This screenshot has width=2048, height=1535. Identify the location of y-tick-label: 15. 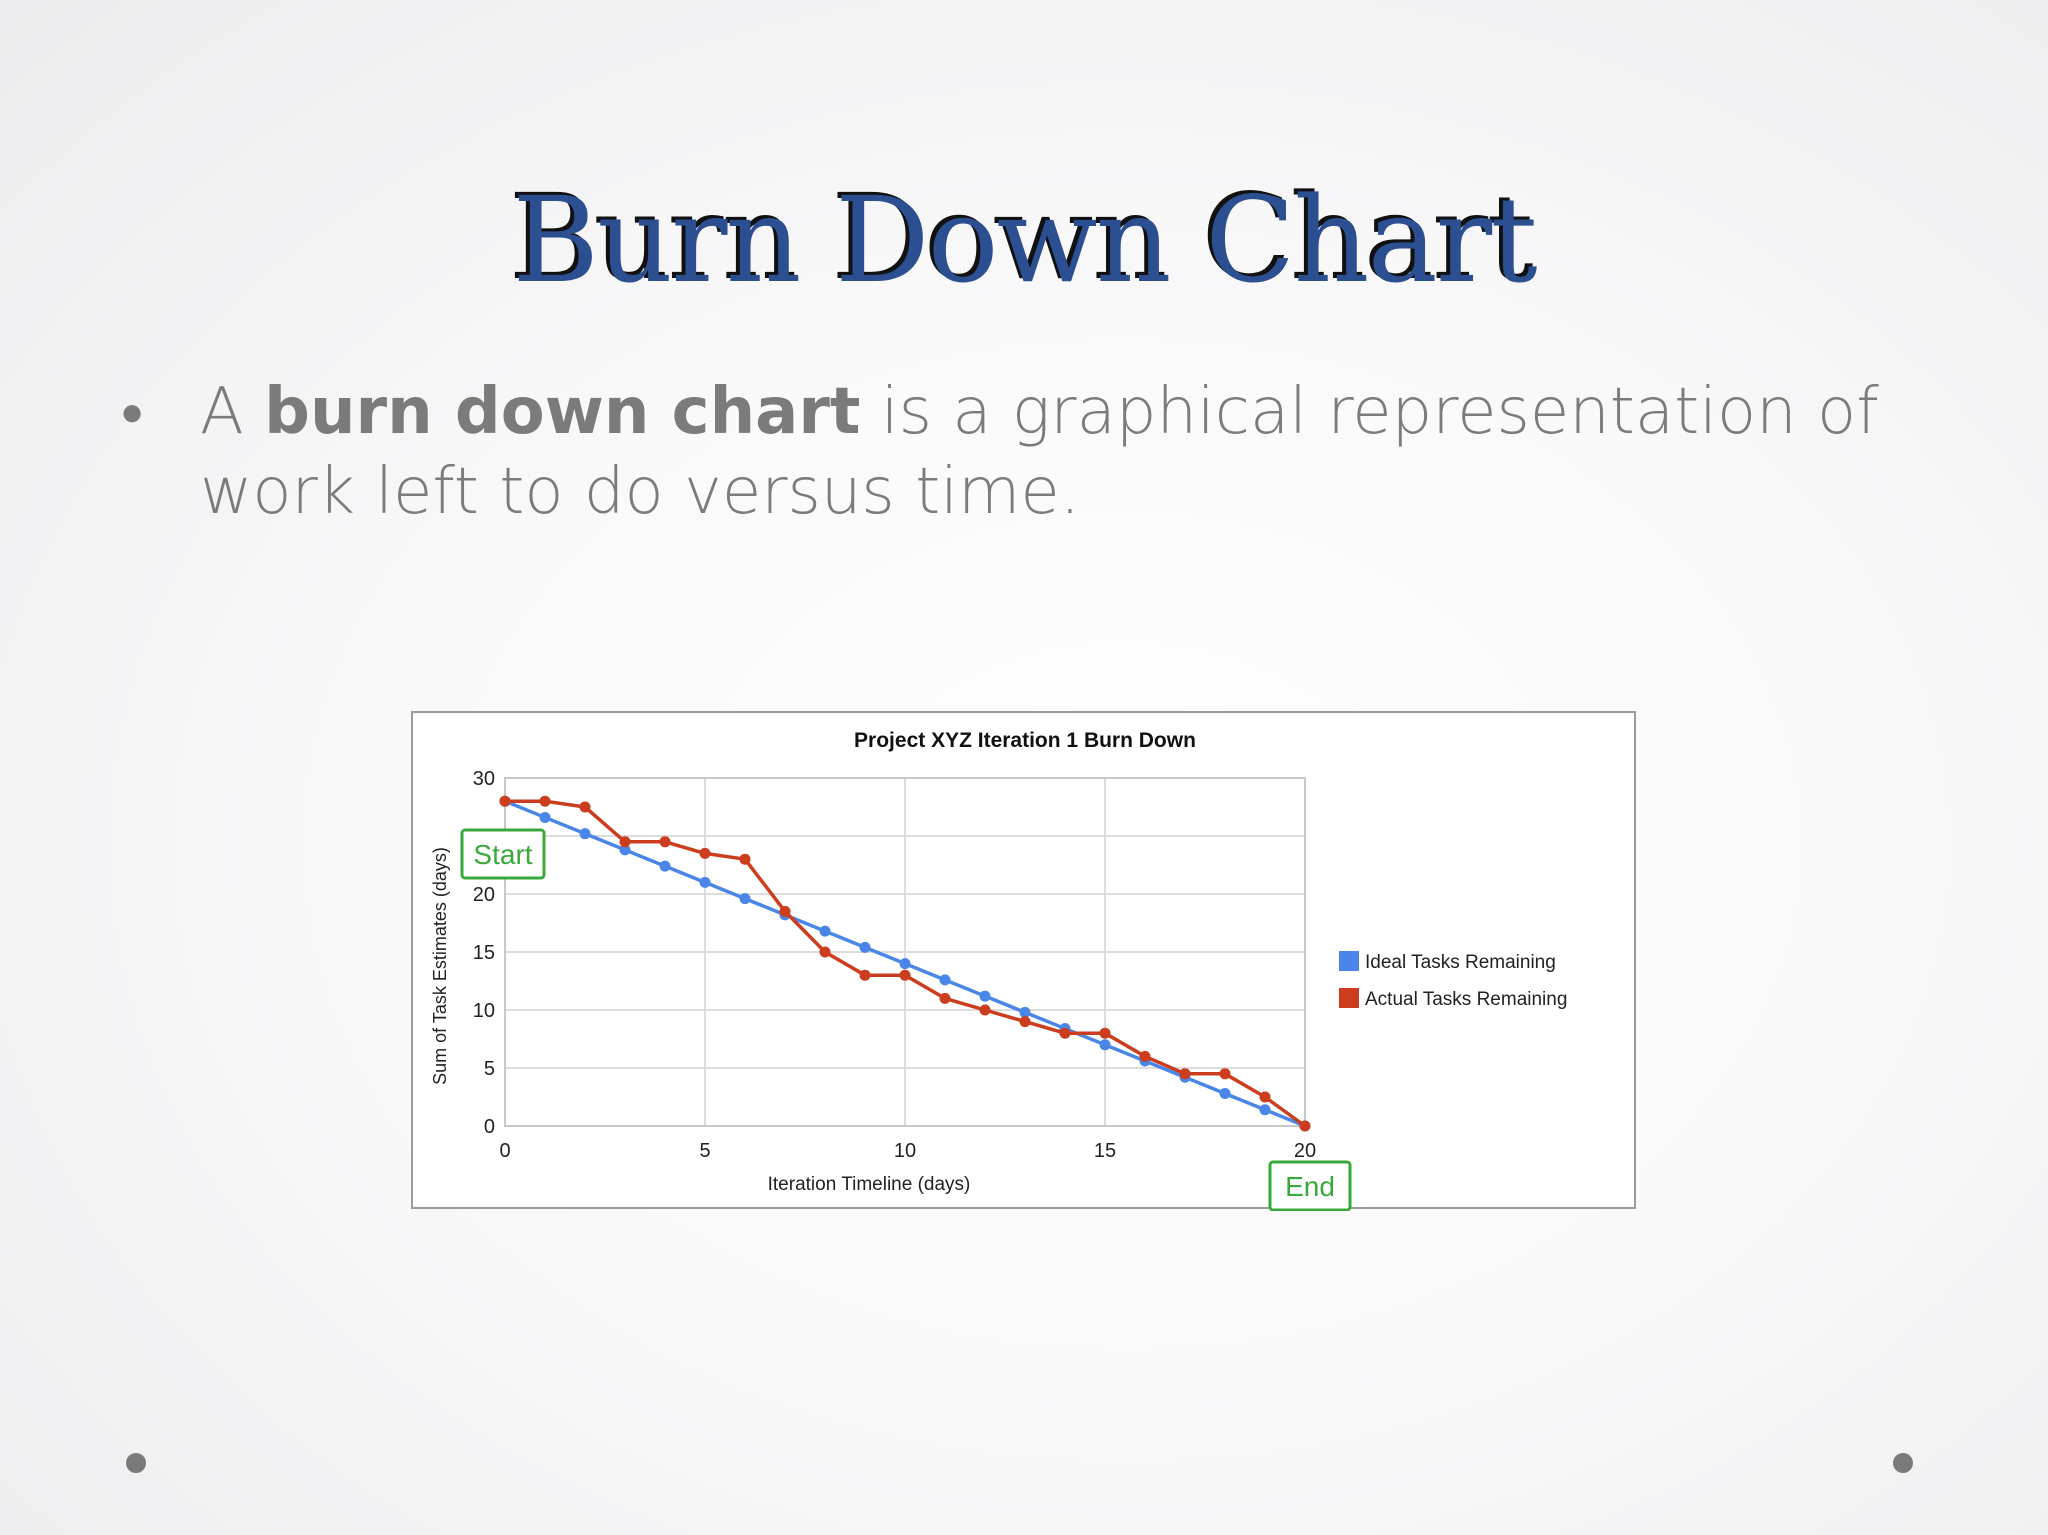
(484, 953).